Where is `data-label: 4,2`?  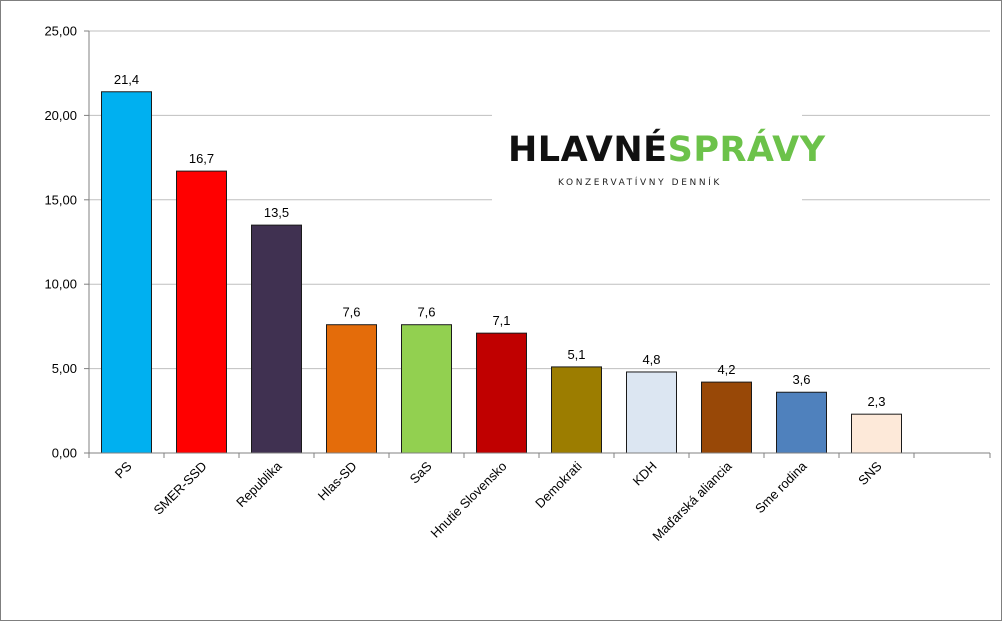 data-label: 4,2 is located at coordinates (726, 369).